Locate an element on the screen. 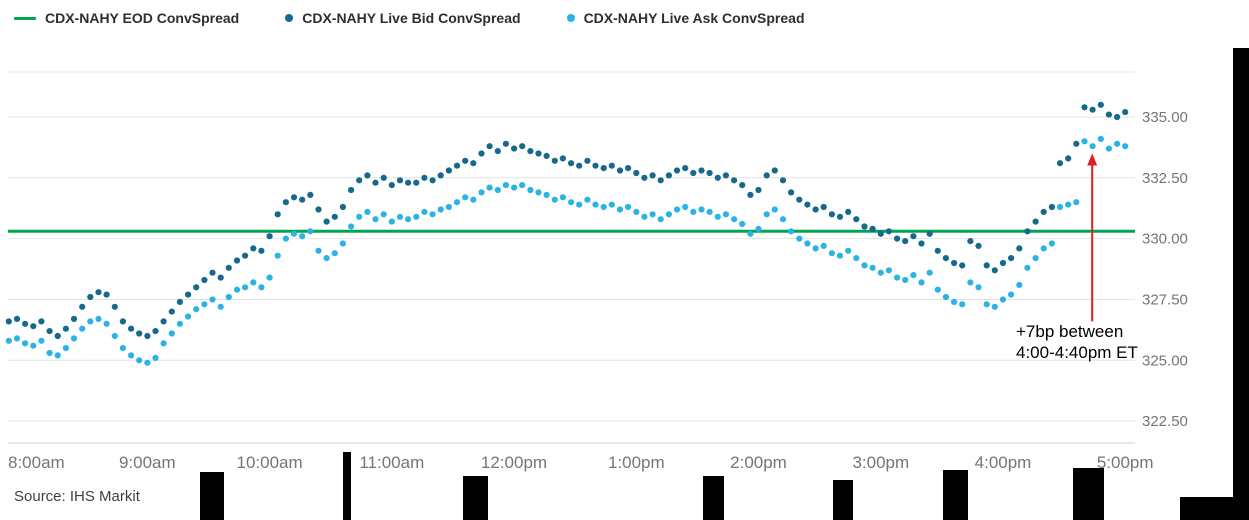 The height and width of the screenshot is (520, 1249). legend-label-ask: CDX-NAHY Live Ask ConvSpread is located at coordinates (694, 18).